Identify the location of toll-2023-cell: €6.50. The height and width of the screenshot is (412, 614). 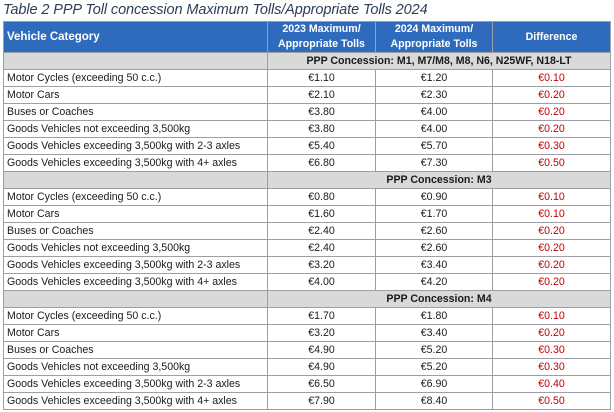
(321, 384).